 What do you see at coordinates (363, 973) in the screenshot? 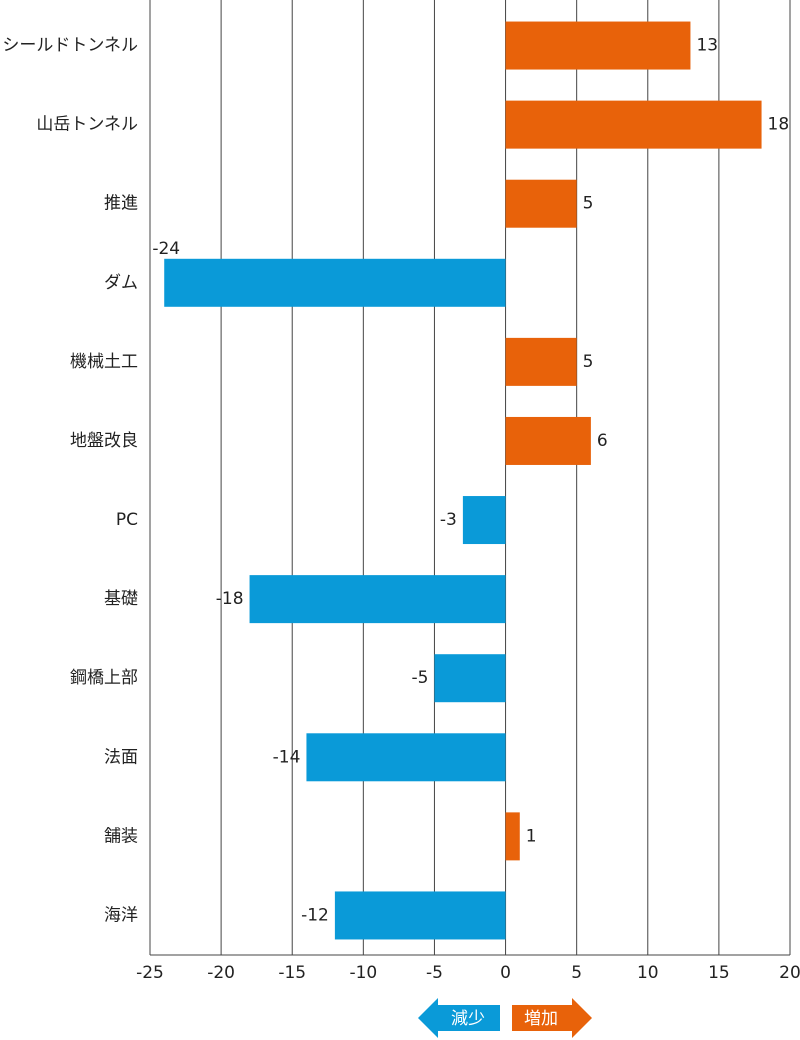
I see `x-tick-label: -10` at bounding box center [363, 973].